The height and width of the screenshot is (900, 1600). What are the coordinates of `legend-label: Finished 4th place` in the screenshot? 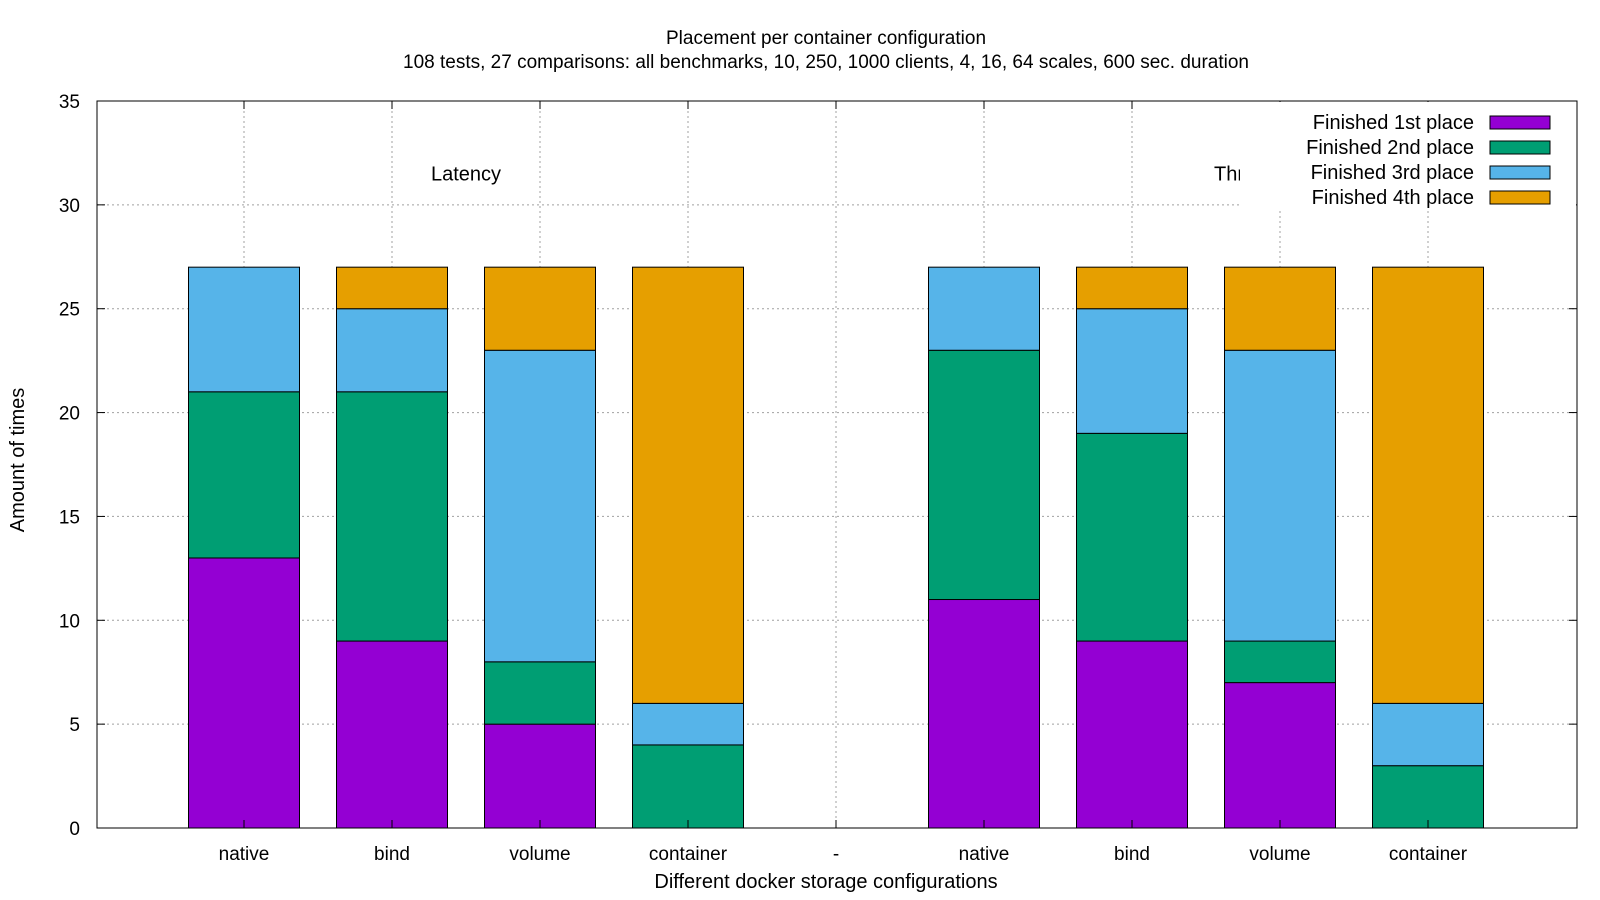 It's located at (1393, 198).